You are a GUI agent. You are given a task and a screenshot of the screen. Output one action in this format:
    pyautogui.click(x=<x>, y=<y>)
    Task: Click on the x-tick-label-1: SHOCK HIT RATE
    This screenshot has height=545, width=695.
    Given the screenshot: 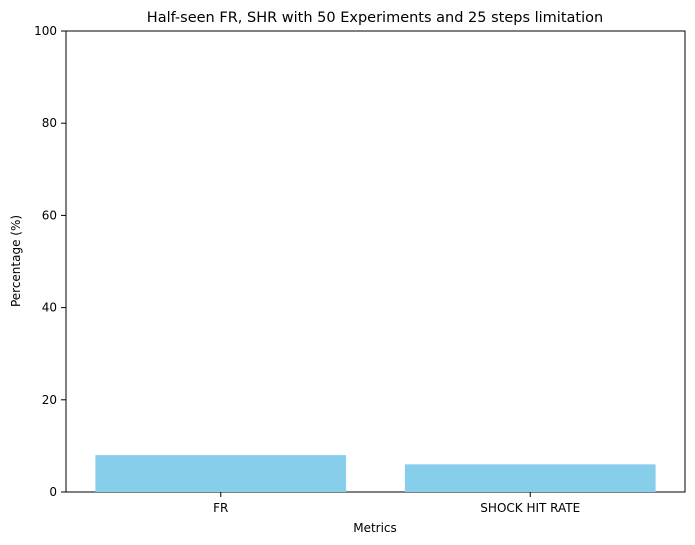 What is the action you would take?
    pyautogui.click(x=530, y=508)
    